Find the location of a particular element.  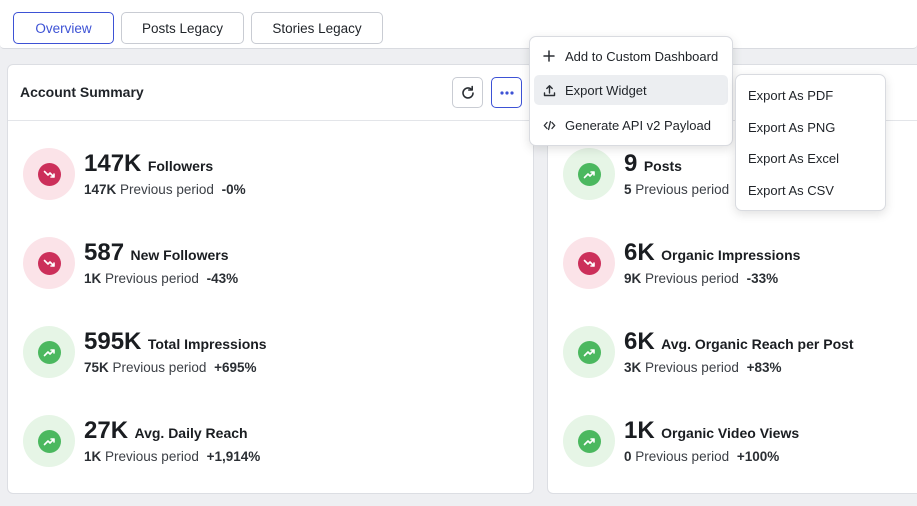

export-widget-item: Export Widget is located at coordinates (631, 90).